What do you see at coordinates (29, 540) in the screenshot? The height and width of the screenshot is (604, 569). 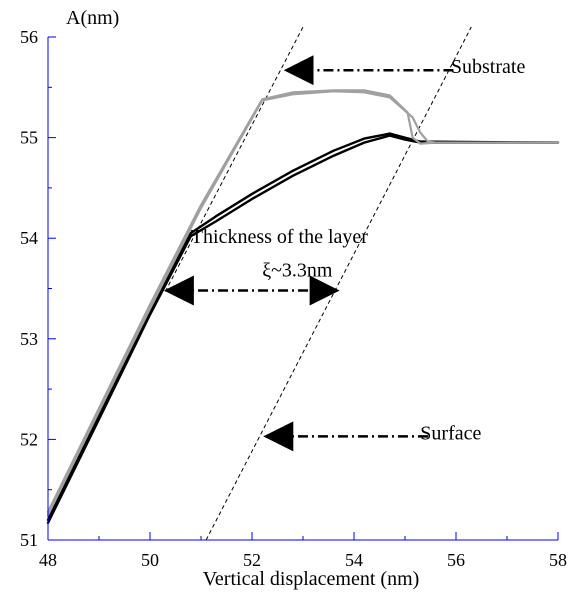 I see `y-tick-label-51: 51` at bounding box center [29, 540].